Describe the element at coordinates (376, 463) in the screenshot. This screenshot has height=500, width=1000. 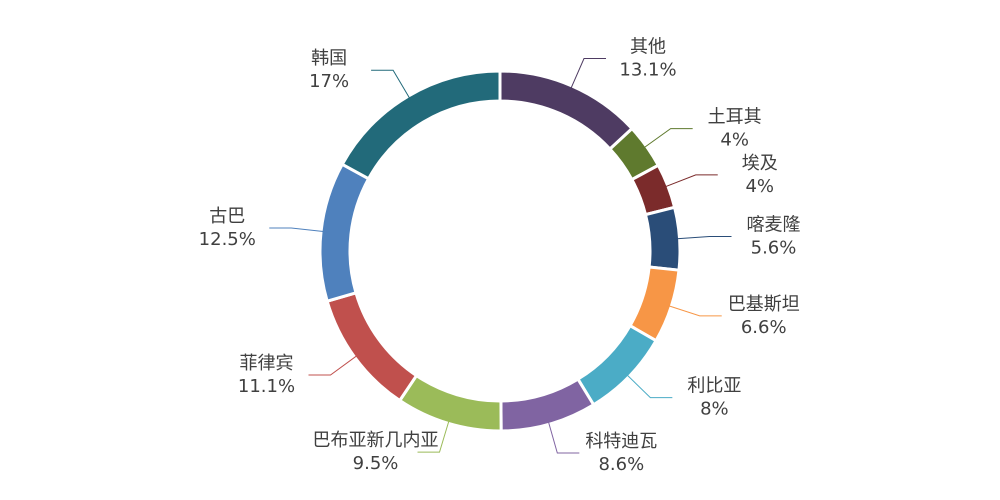
I see `value-label: 9.5%` at that location.